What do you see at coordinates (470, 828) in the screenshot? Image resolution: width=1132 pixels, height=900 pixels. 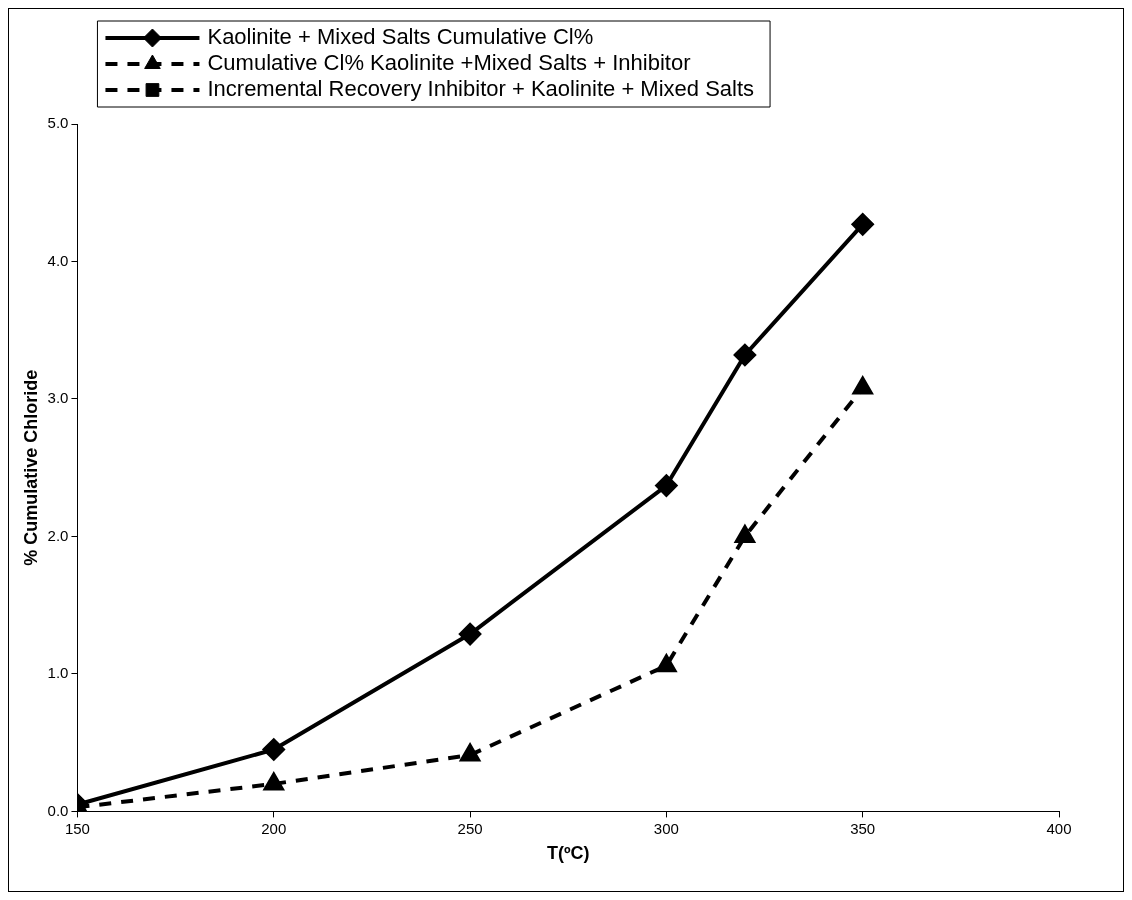 I see `x-tick-label: 250` at bounding box center [470, 828].